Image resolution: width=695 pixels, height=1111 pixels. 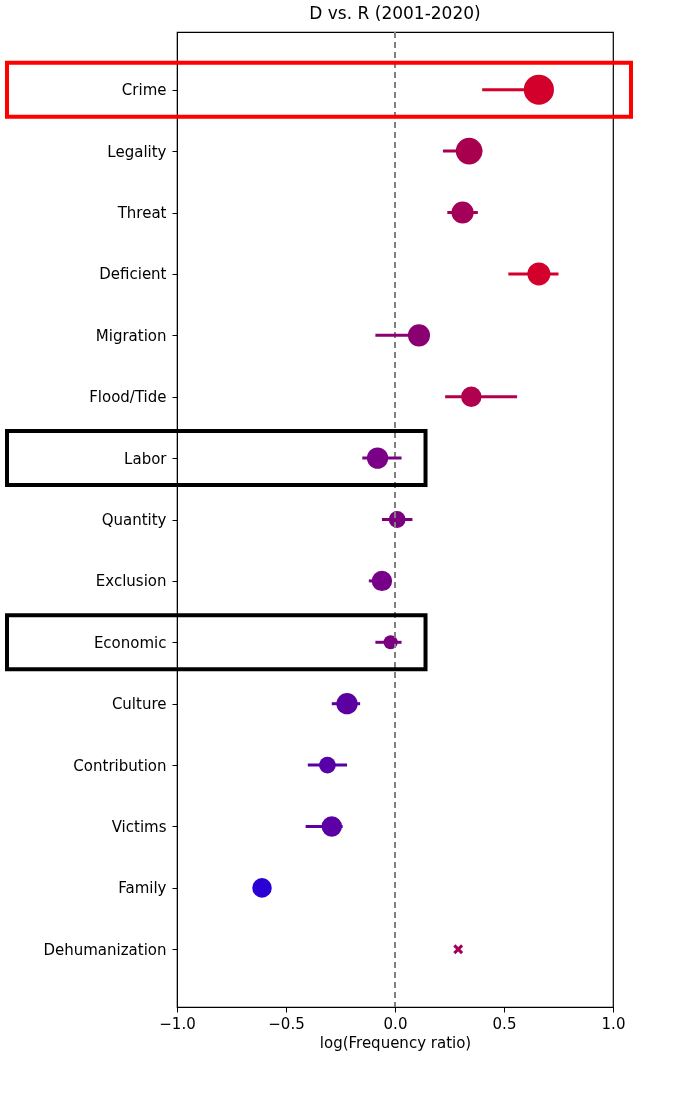 I want to click on y-tick-label: Crime, so click(x=144, y=90).